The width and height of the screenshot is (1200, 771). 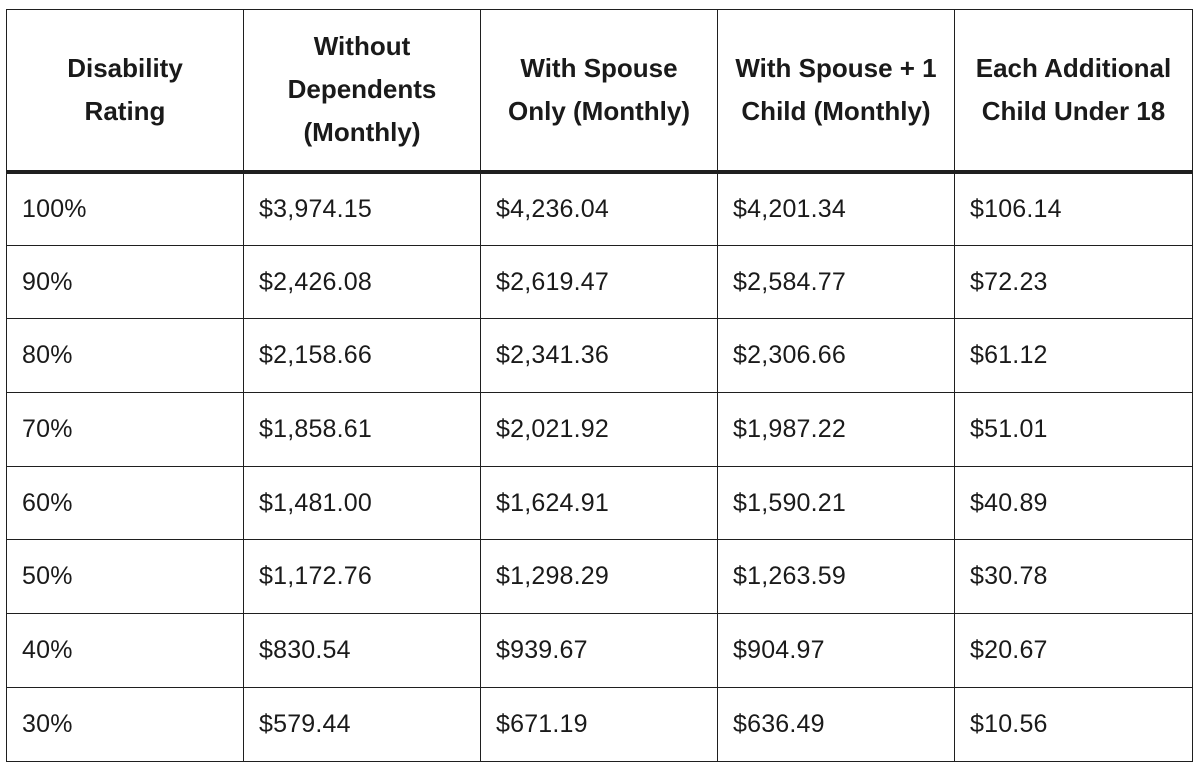 What do you see at coordinates (1073, 650) in the screenshot?
I see `additional-child-cell: $20.67` at bounding box center [1073, 650].